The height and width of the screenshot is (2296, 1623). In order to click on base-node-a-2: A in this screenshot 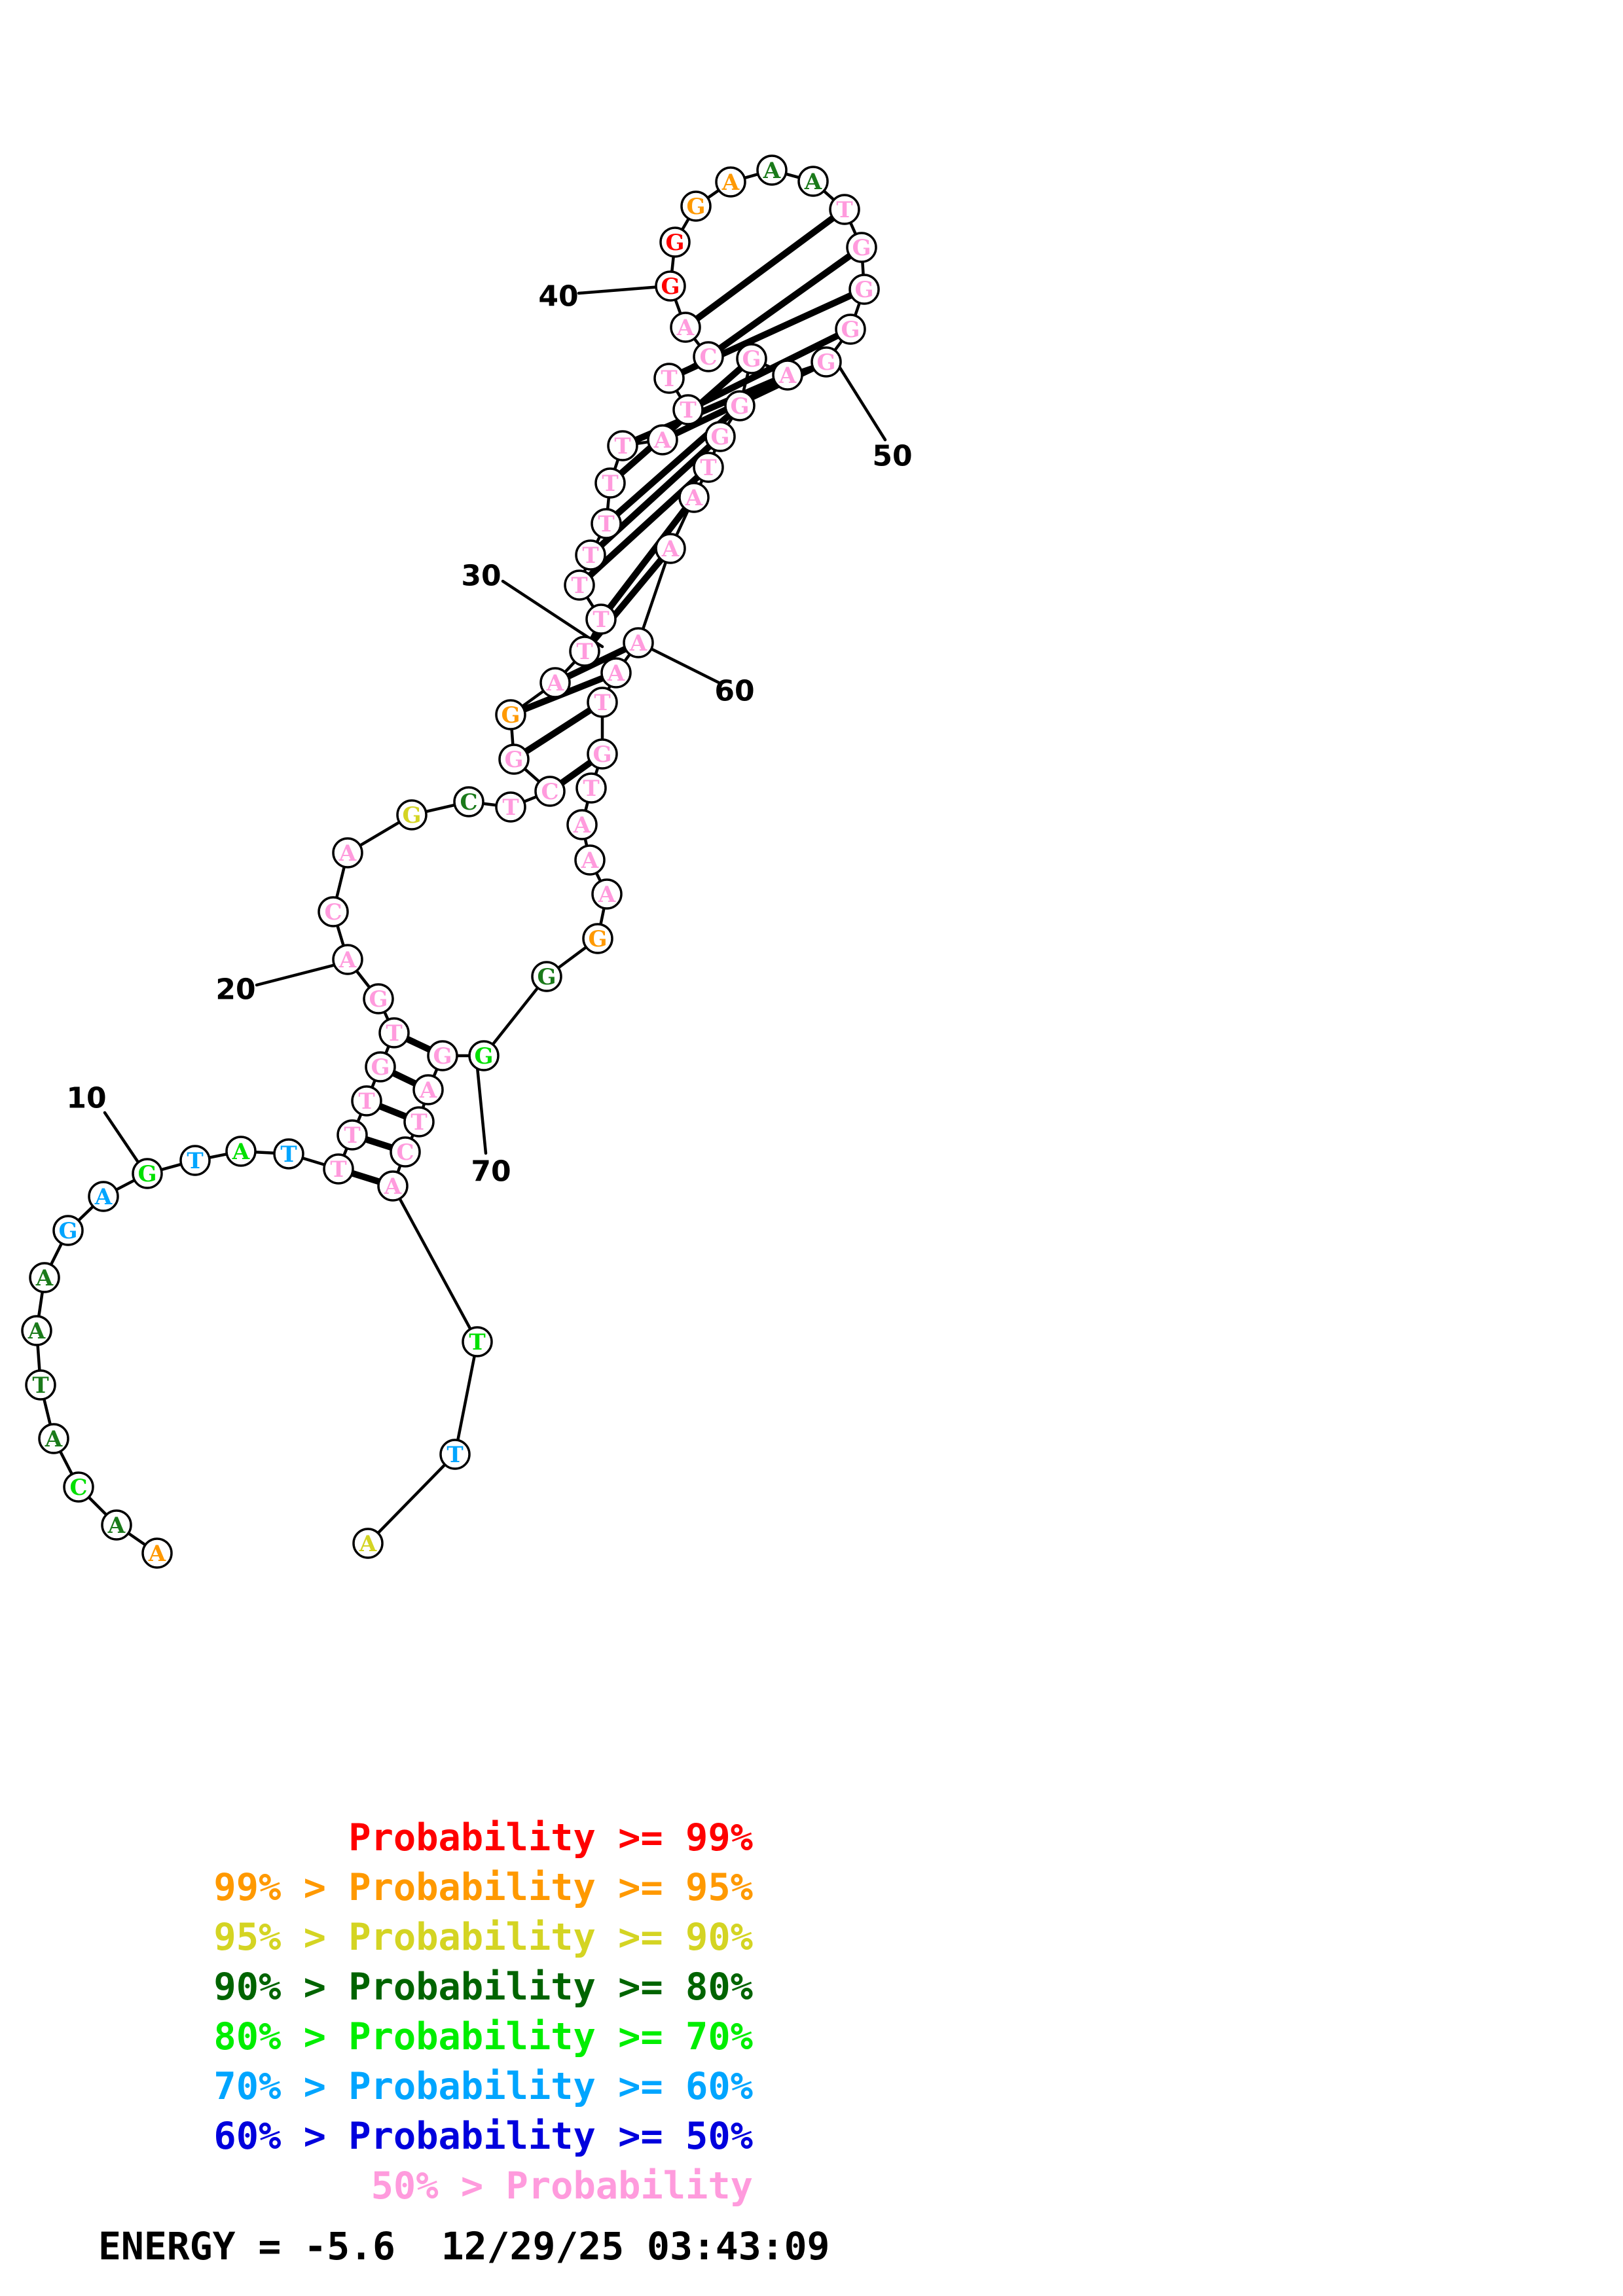, I will do `click(116, 1525)`.